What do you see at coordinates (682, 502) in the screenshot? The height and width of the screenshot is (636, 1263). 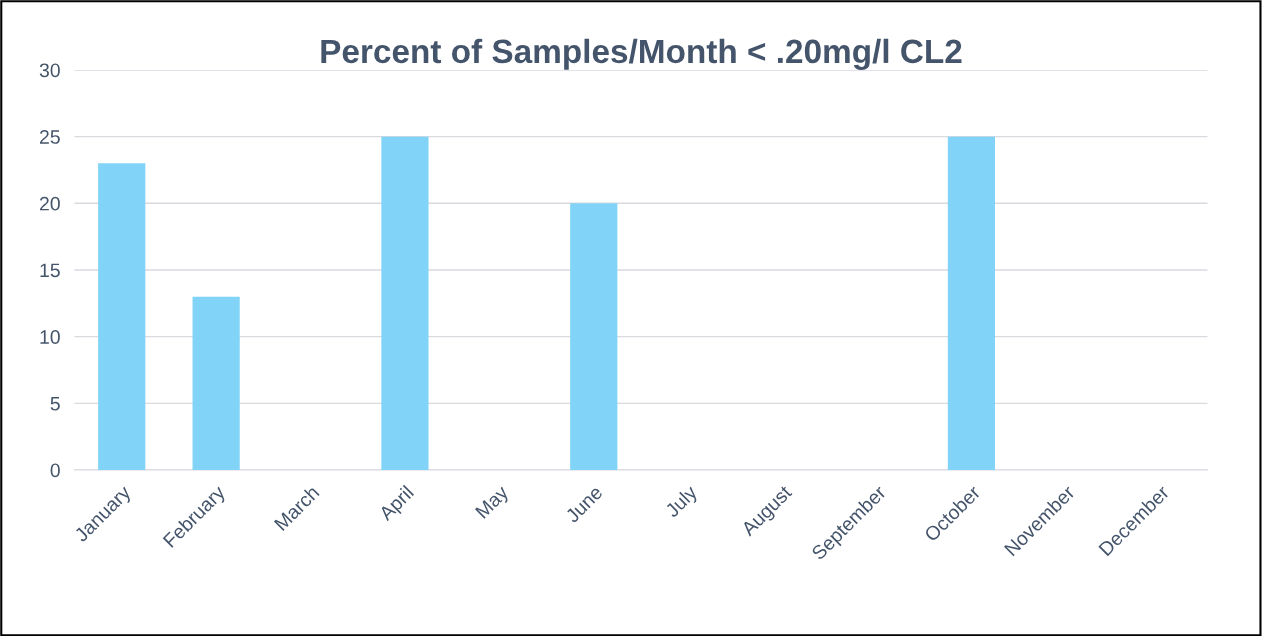 I see `x-tick-label: July` at bounding box center [682, 502].